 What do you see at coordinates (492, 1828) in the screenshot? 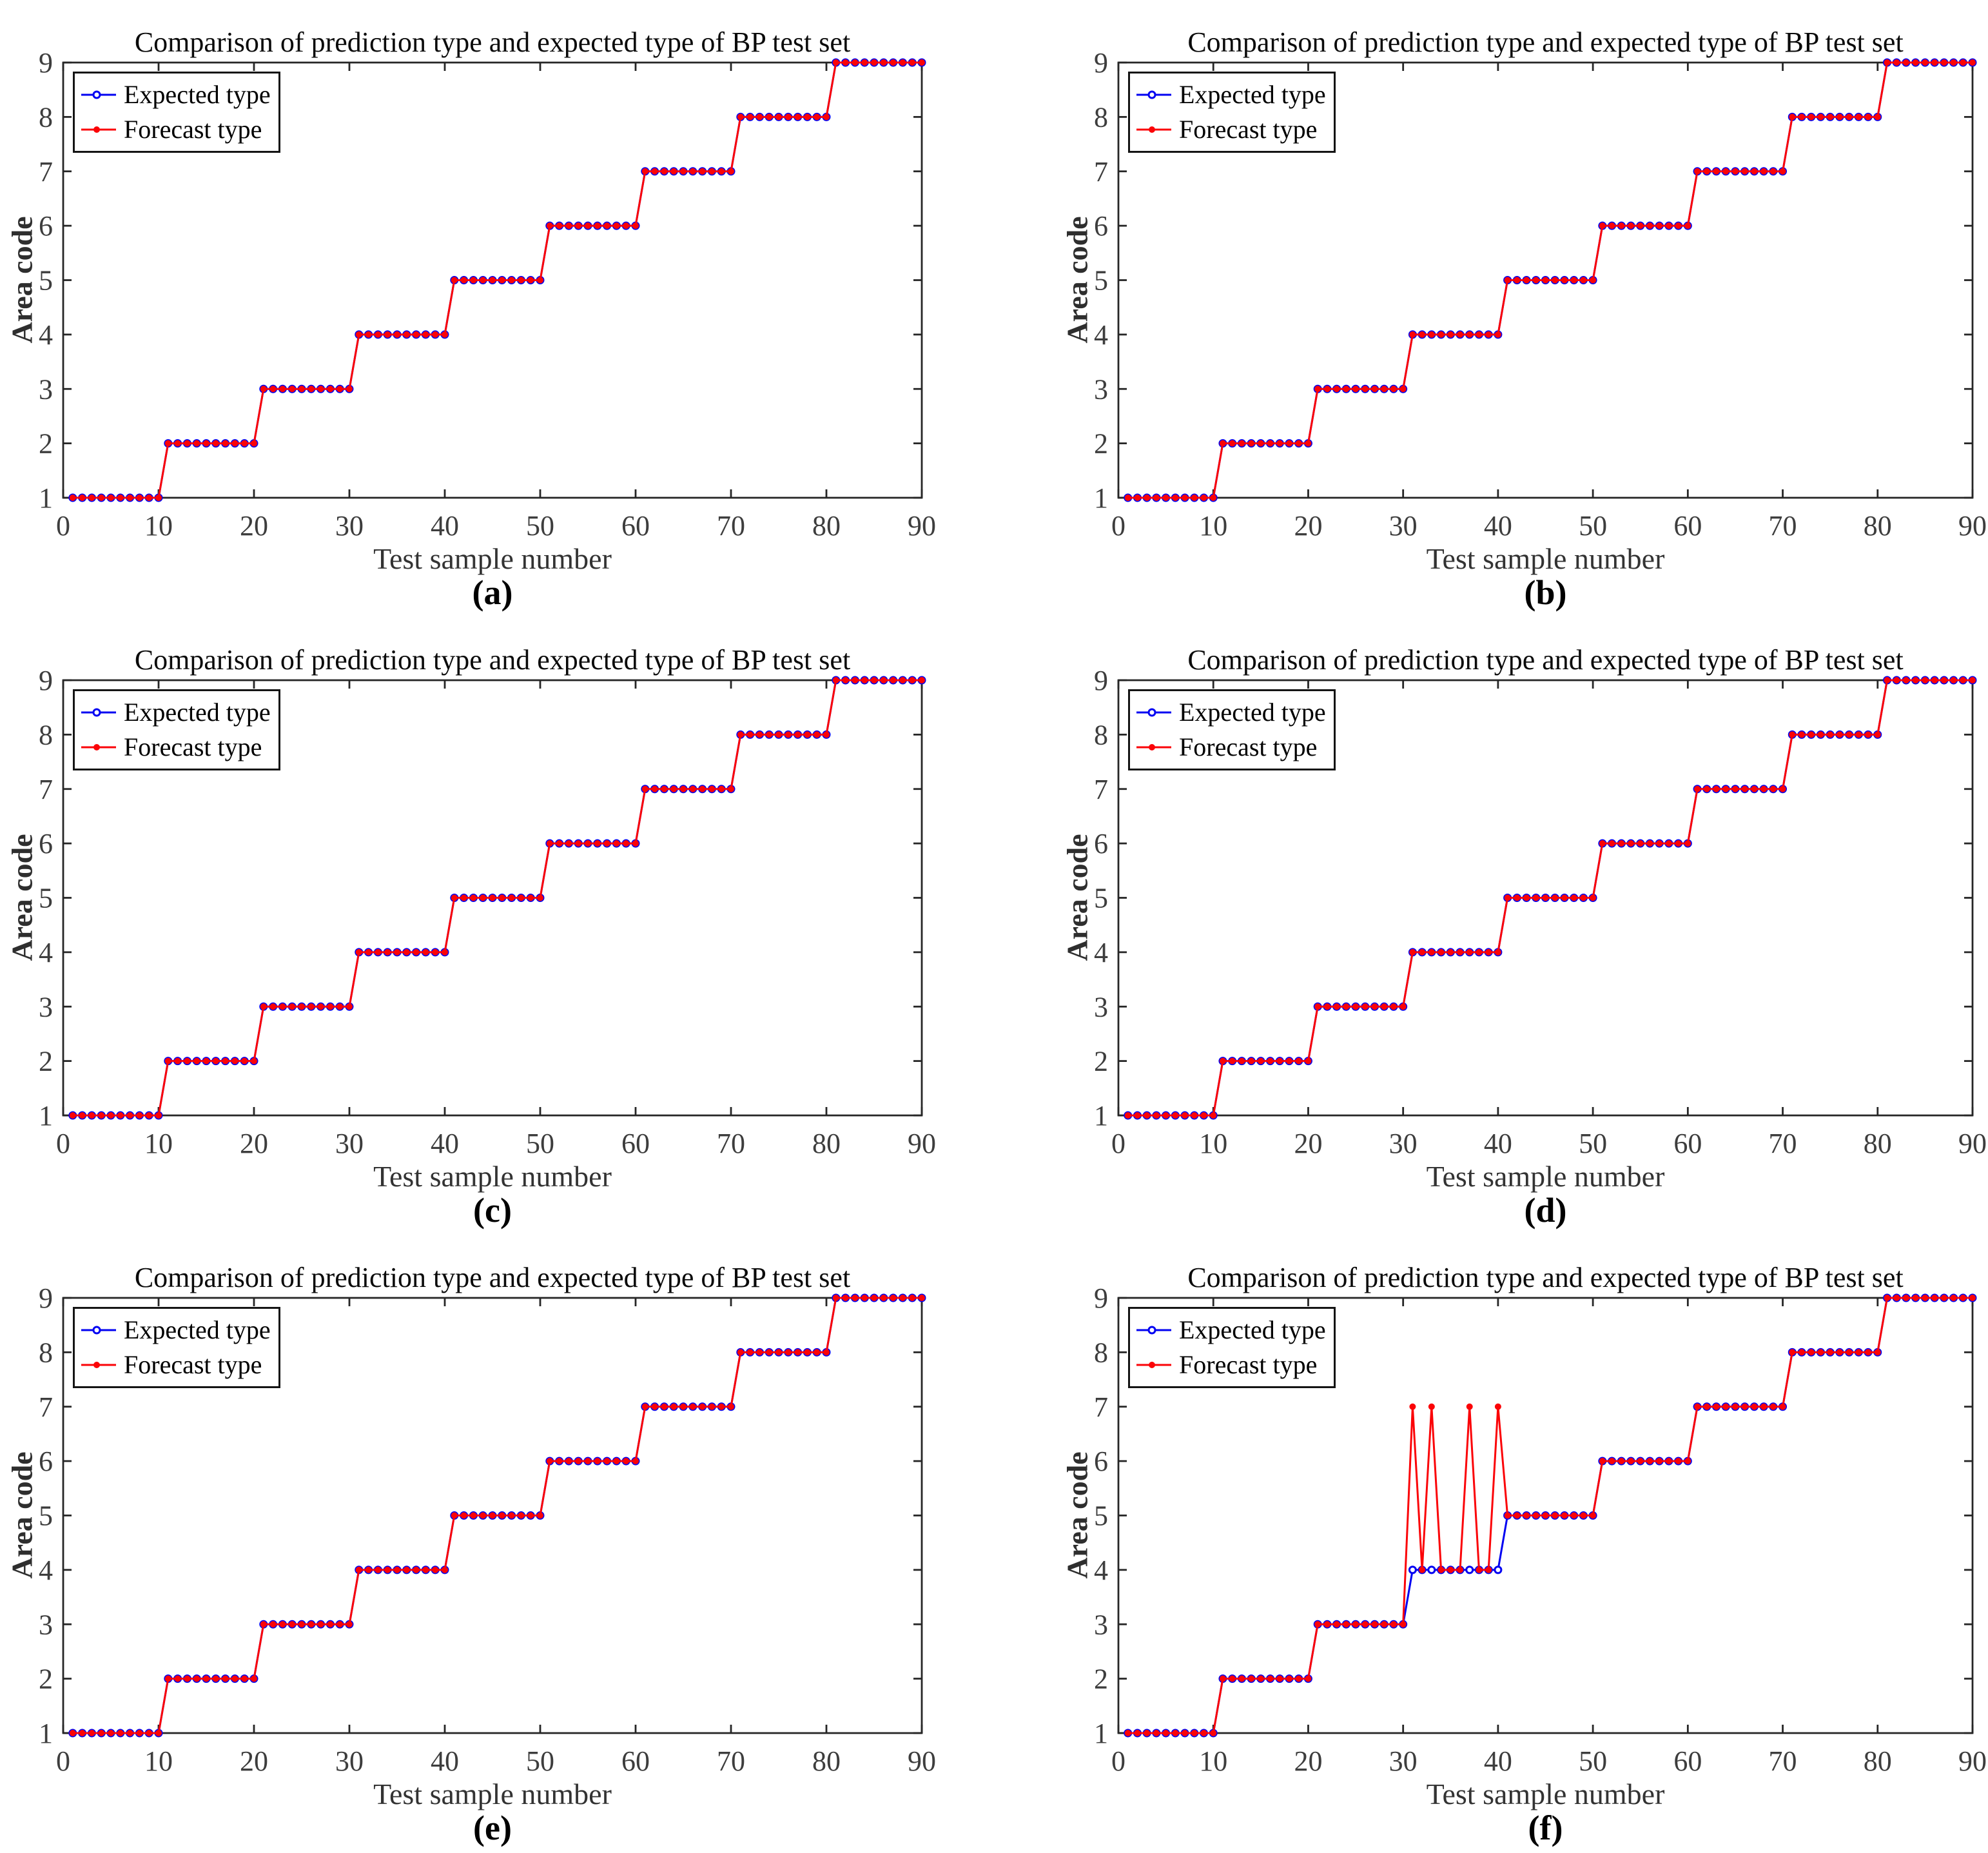
I see `panel-label: (e)` at bounding box center [492, 1828].